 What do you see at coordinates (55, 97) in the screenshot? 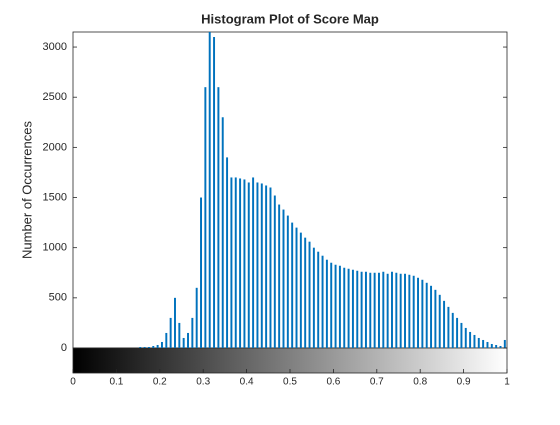
I see `y-tick-label: 2500` at bounding box center [55, 97].